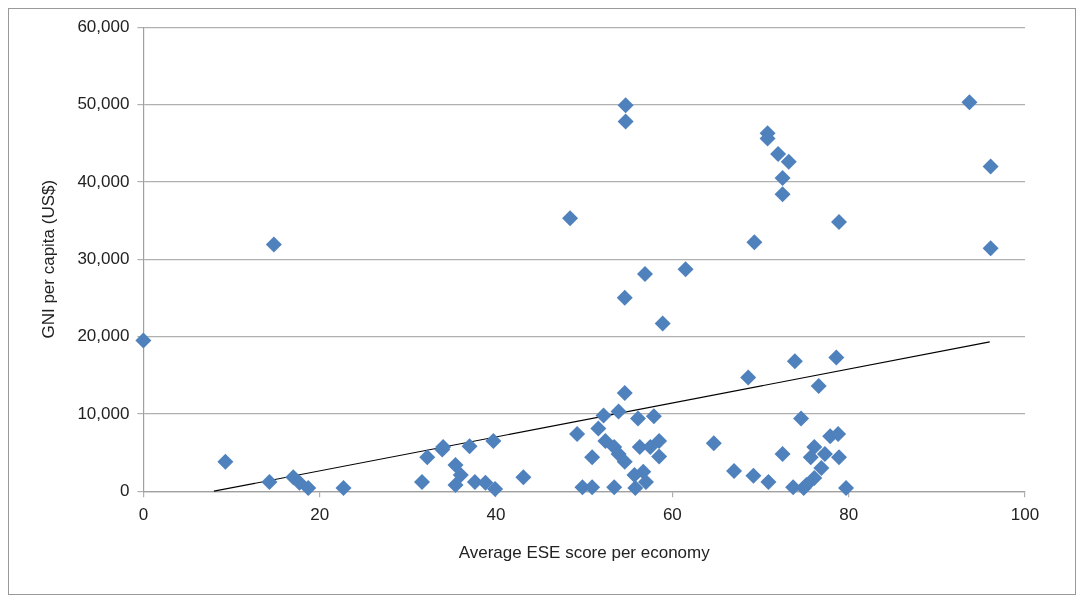  Describe the element at coordinates (1025, 515) in the screenshot. I see `x-tick-label: 100` at that location.